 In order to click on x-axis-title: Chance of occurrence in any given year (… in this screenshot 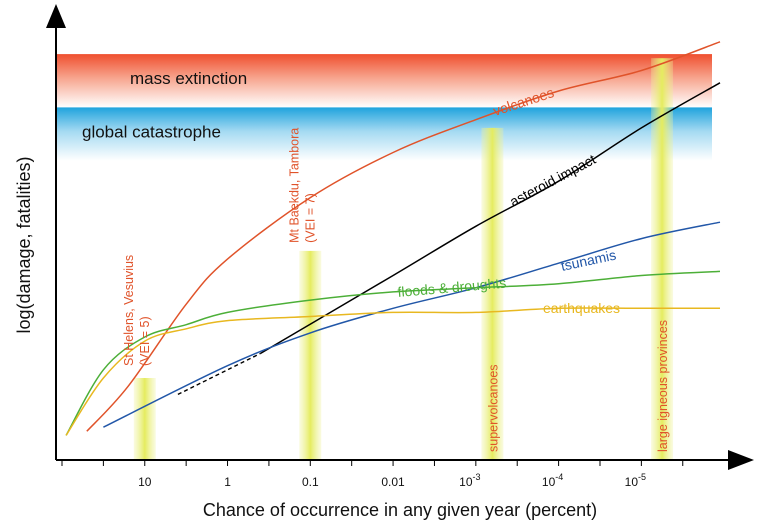, I will do `click(400, 510)`.